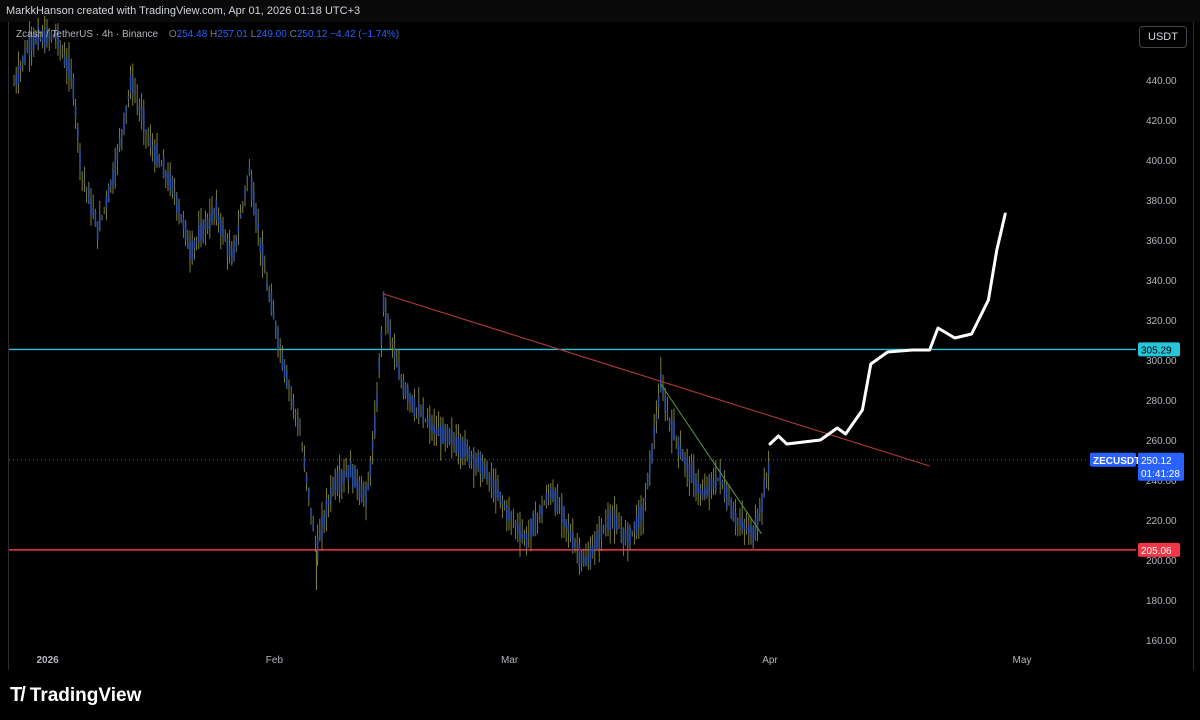 This screenshot has width=1200, height=720. I want to click on currency-button: USDT, so click(1163, 37).